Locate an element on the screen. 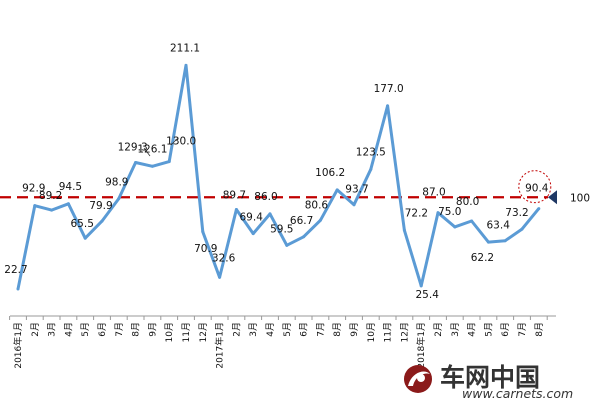 The image size is (600, 400). data-label: 59.5 is located at coordinates (281, 229).